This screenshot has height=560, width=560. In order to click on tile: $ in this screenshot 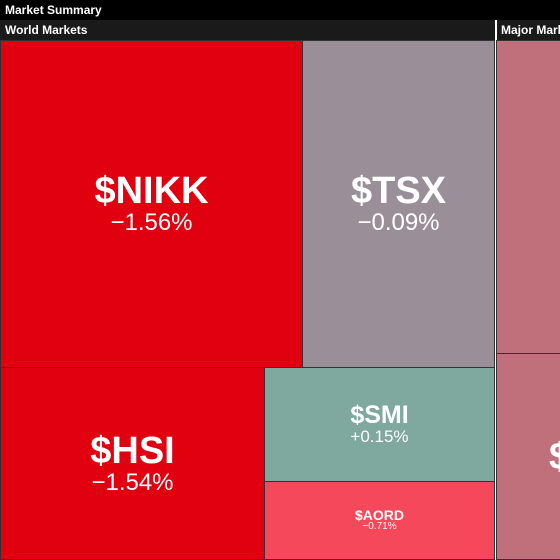, I will do `click(528, 456)`.